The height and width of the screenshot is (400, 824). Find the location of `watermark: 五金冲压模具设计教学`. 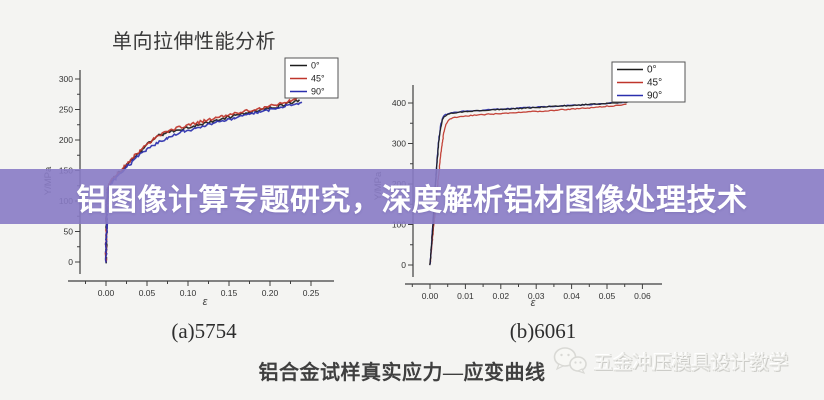

watermark: 五金冲压模具设计教学 is located at coordinates (670, 361).